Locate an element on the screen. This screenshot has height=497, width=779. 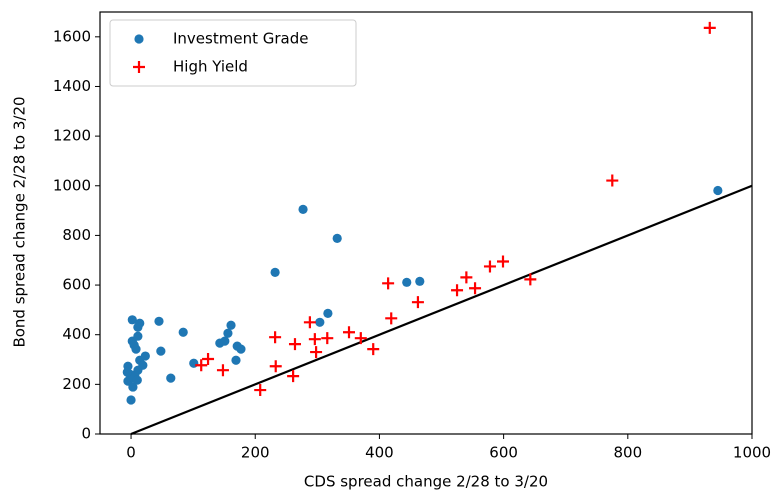
y-tick-label: 800 is located at coordinates (76, 235).